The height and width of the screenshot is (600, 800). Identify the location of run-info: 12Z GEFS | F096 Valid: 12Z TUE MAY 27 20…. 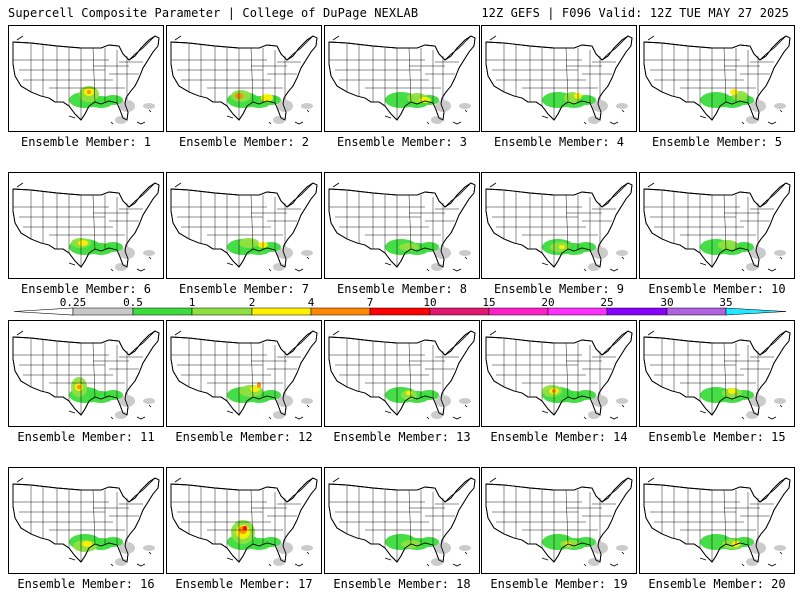
(635, 13).